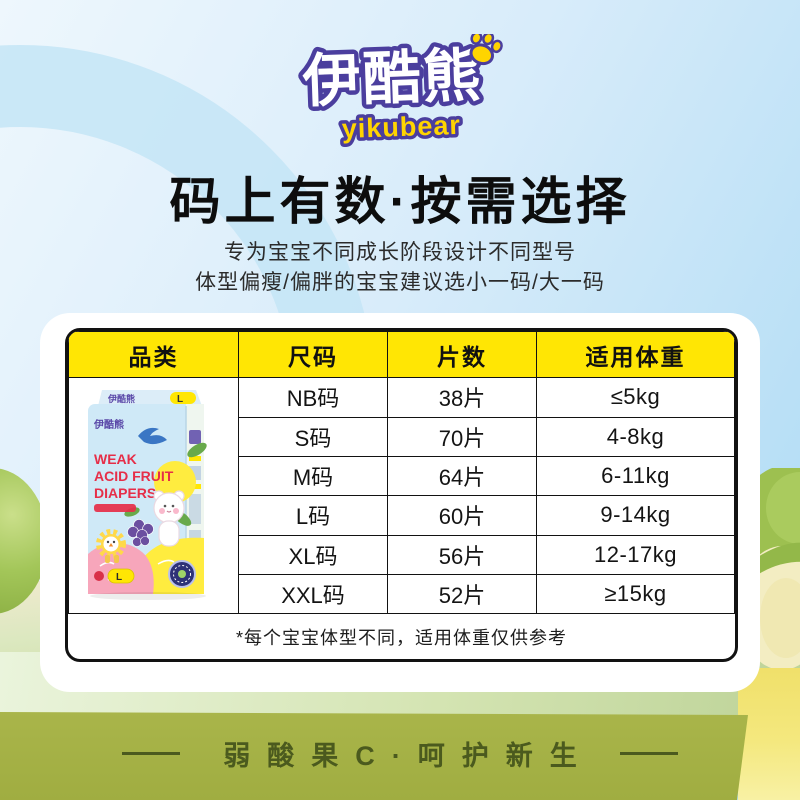 This screenshot has height=800, width=800. What do you see at coordinates (313, 397) in the screenshot?
I see `size-cell: NB码` at bounding box center [313, 397].